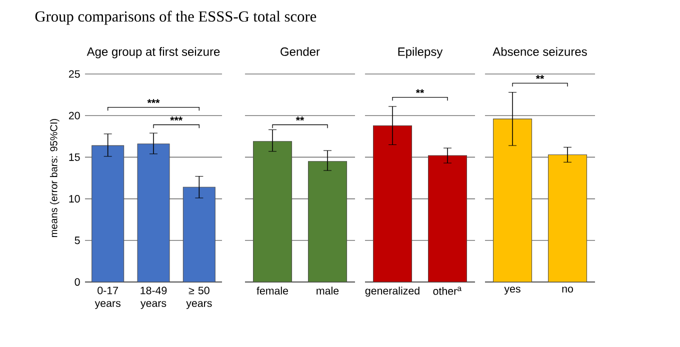  Describe the element at coordinates (567, 289) in the screenshot. I see `x-tick-label: no` at that location.